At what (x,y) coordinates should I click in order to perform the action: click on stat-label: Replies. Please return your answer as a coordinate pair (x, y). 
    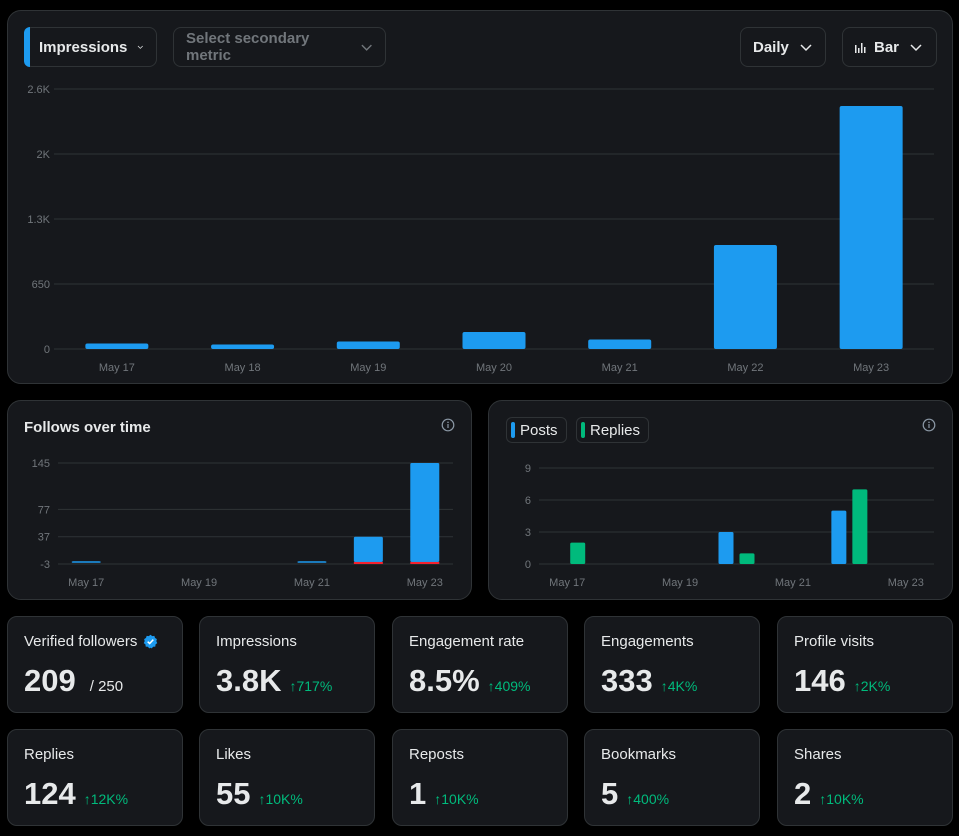
    Looking at the image, I should click on (49, 754).